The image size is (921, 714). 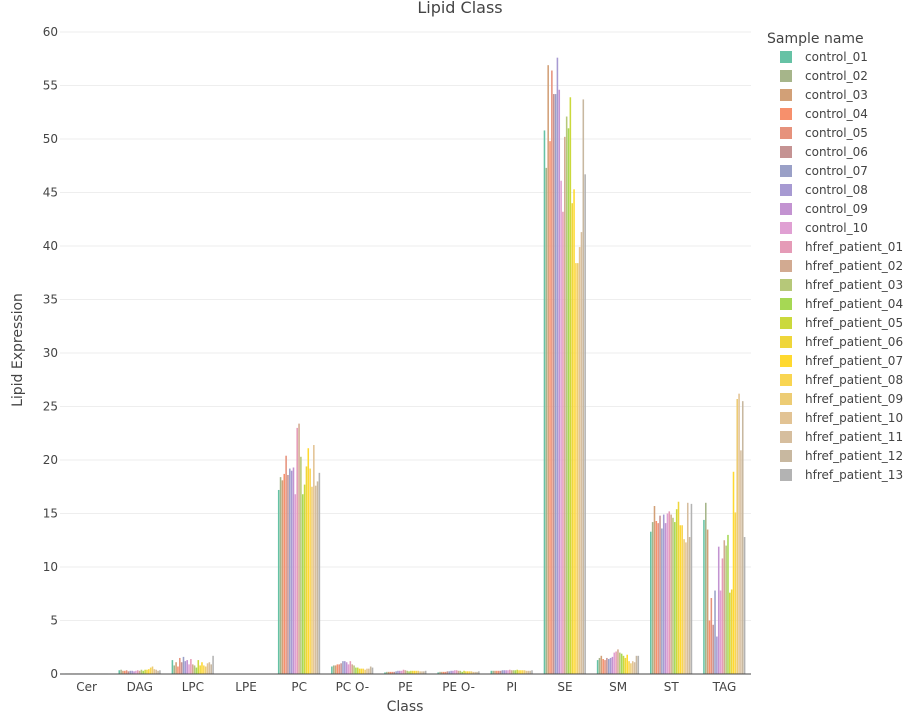 What do you see at coordinates (854, 456) in the screenshot?
I see `legend-label: hfref_patient_12` at bounding box center [854, 456].